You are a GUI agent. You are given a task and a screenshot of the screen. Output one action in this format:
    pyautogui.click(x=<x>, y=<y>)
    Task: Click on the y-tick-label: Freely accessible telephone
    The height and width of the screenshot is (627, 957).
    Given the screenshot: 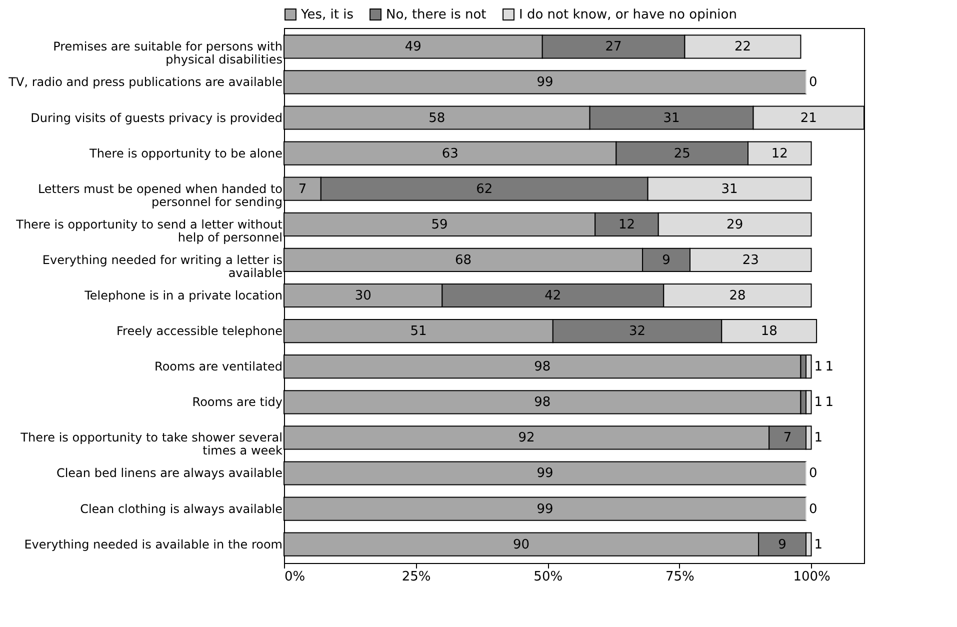 What is the action you would take?
    pyautogui.click(x=199, y=331)
    